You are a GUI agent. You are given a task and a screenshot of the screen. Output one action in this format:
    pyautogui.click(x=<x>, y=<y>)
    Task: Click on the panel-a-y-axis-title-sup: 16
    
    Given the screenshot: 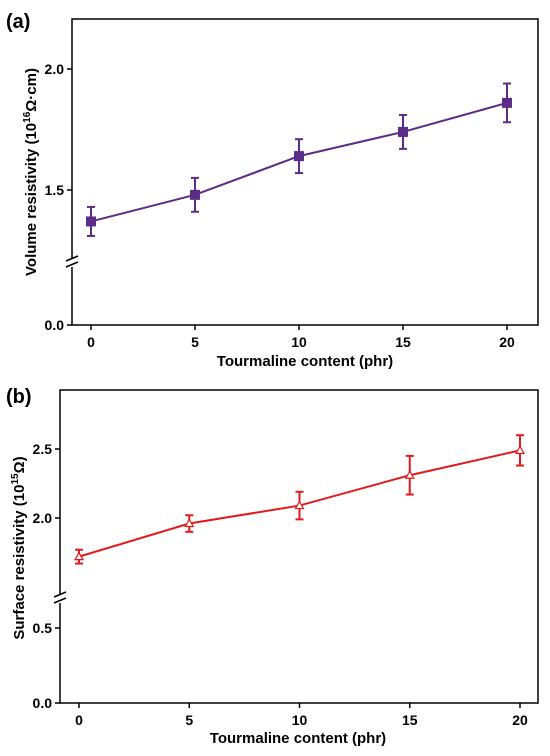 What is the action you would take?
    pyautogui.click(x=27, y=117)
    